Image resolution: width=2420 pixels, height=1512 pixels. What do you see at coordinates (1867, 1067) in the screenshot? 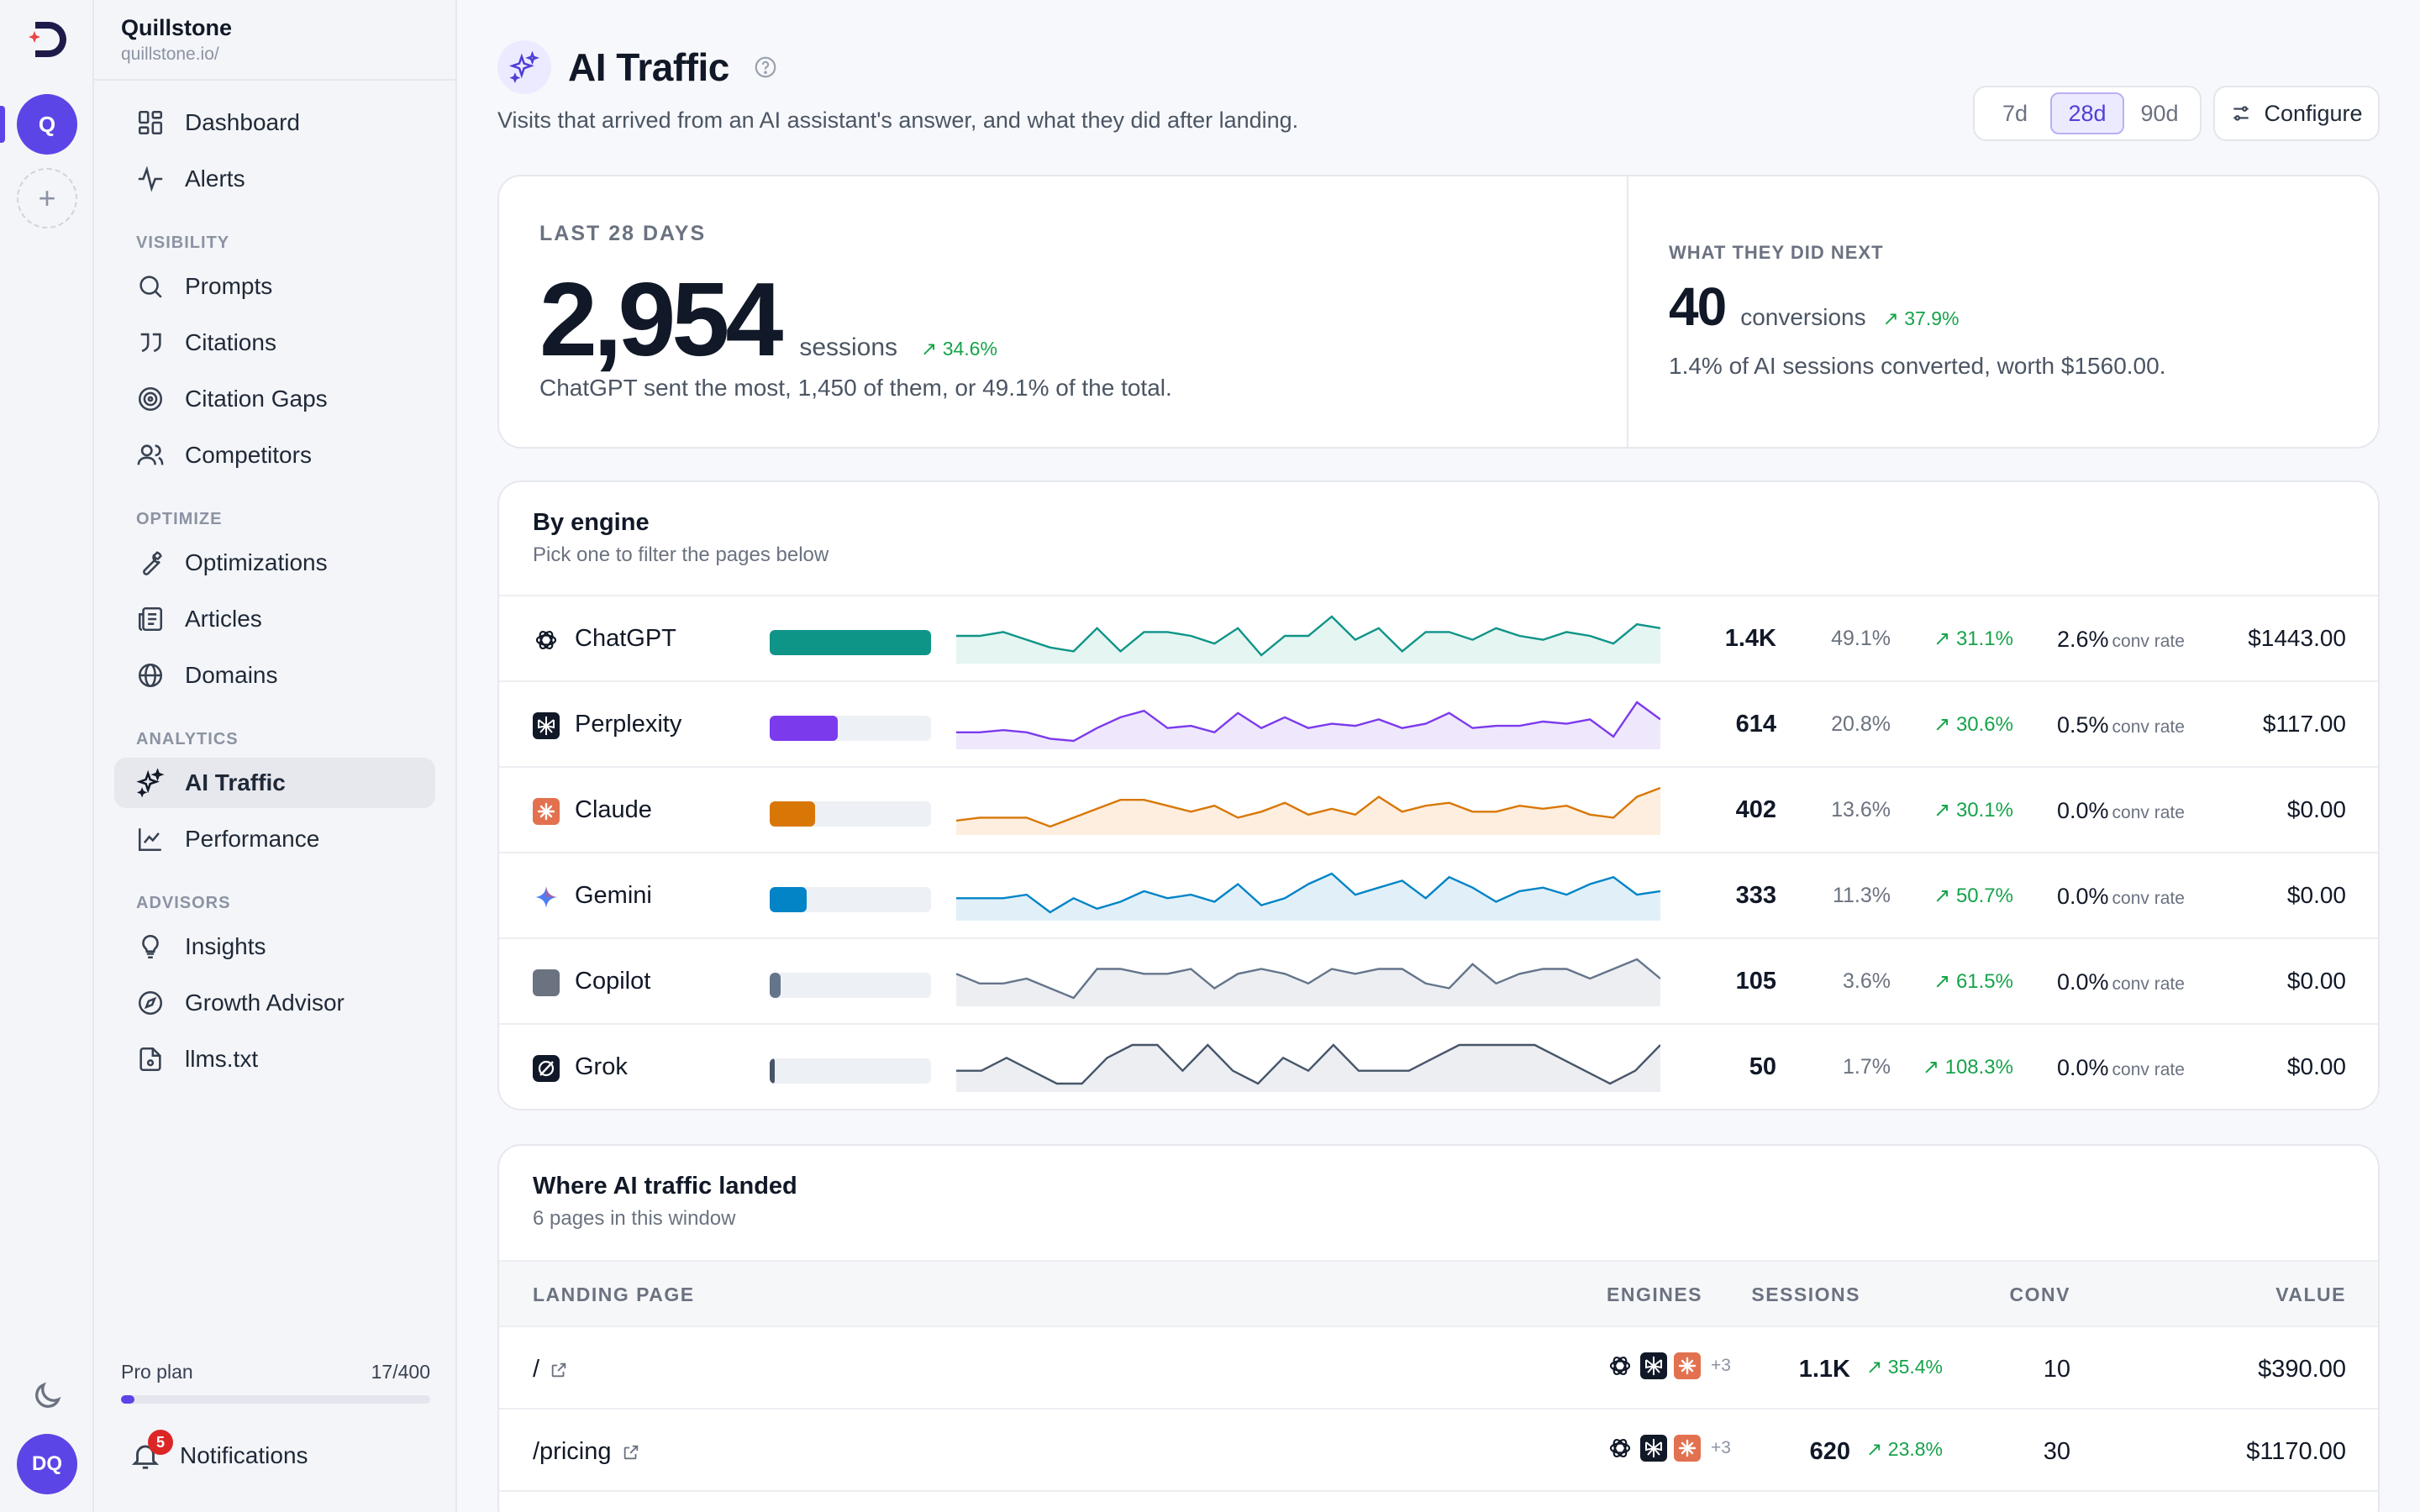
I see `engine-share: 1.7%` at bounding box center [1867, 1067].